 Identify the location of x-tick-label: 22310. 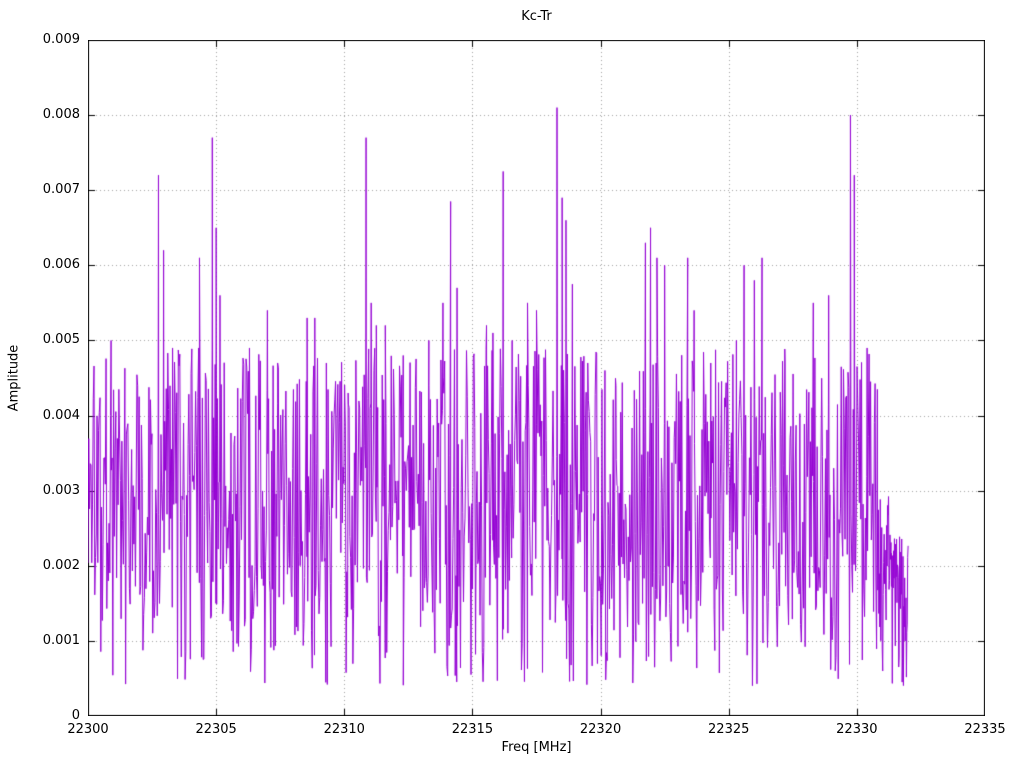
(344, 729).